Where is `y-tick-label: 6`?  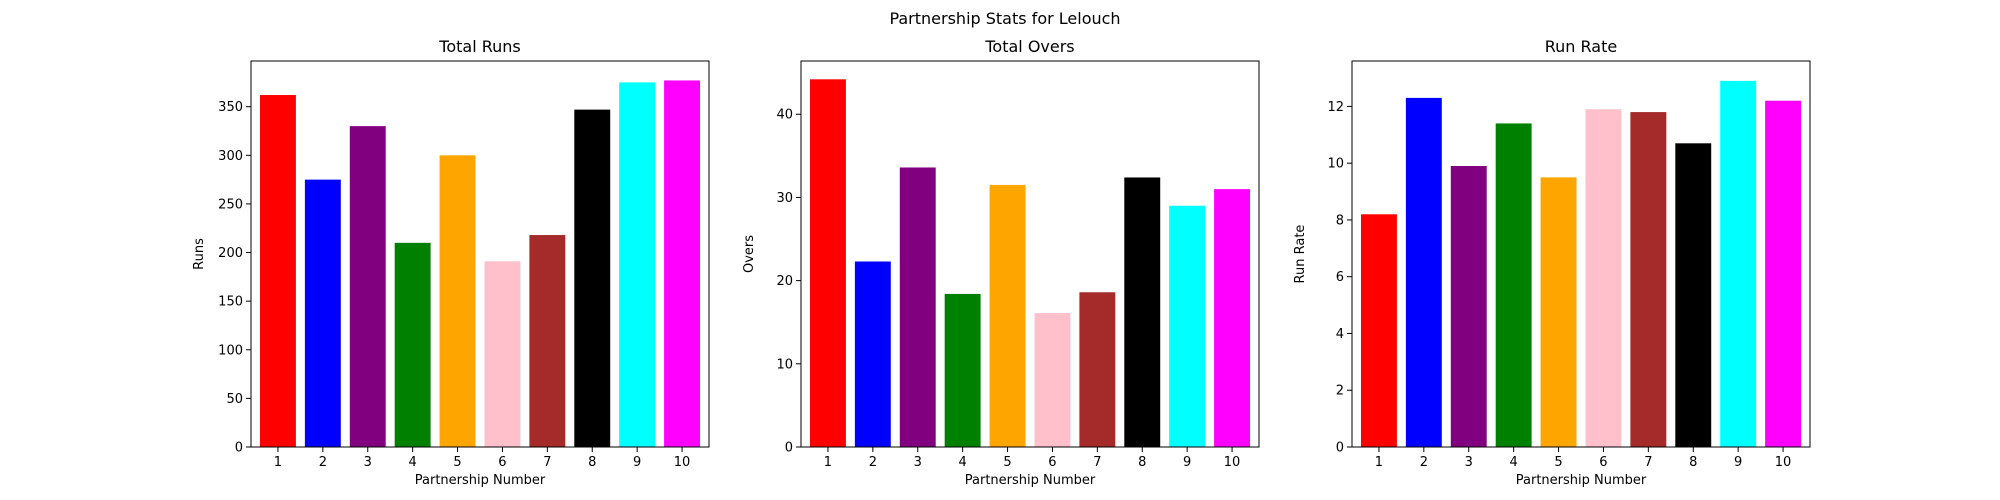
y-tick-label: 6 is located at coordinates (1340, 277).